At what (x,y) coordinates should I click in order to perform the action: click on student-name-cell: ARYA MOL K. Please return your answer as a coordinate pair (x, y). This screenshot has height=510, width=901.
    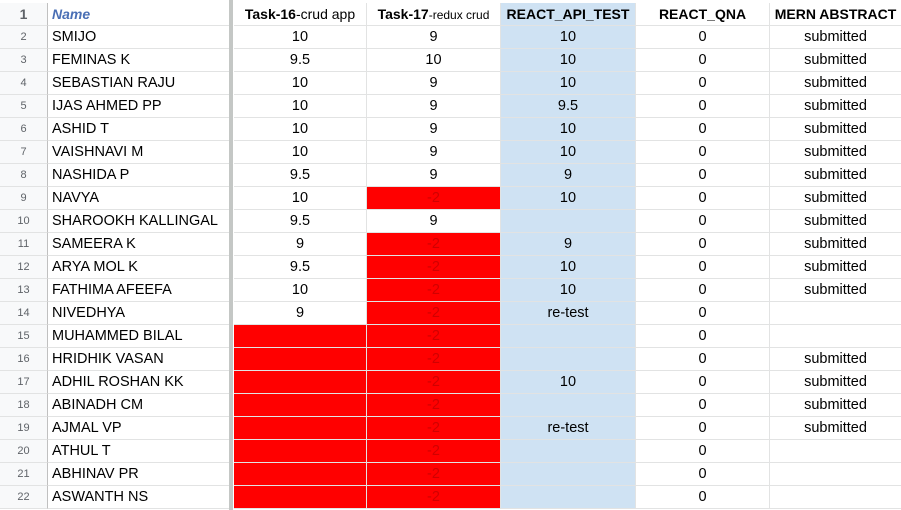
    Looking at the image, I should click on (140, 267).